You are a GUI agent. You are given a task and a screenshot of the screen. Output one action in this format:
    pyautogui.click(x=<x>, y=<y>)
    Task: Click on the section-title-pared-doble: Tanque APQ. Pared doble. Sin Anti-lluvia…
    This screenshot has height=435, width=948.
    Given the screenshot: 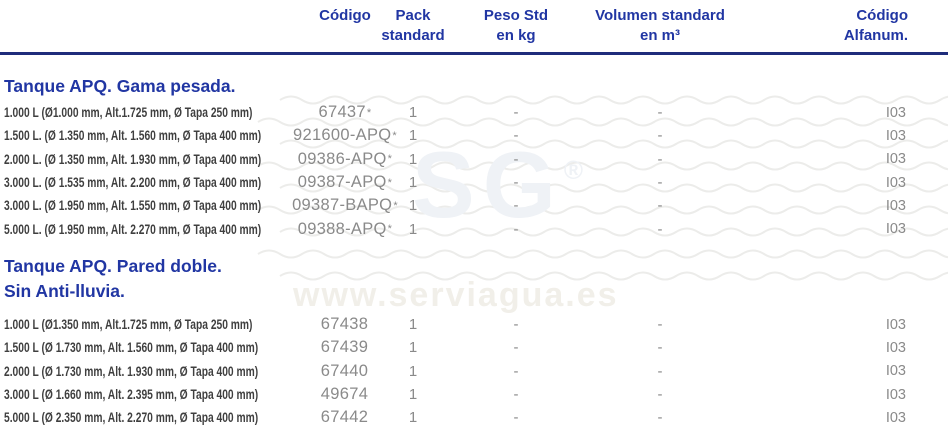 What is the action you would take?
    pyautogui.click(x=113, y=279)
    